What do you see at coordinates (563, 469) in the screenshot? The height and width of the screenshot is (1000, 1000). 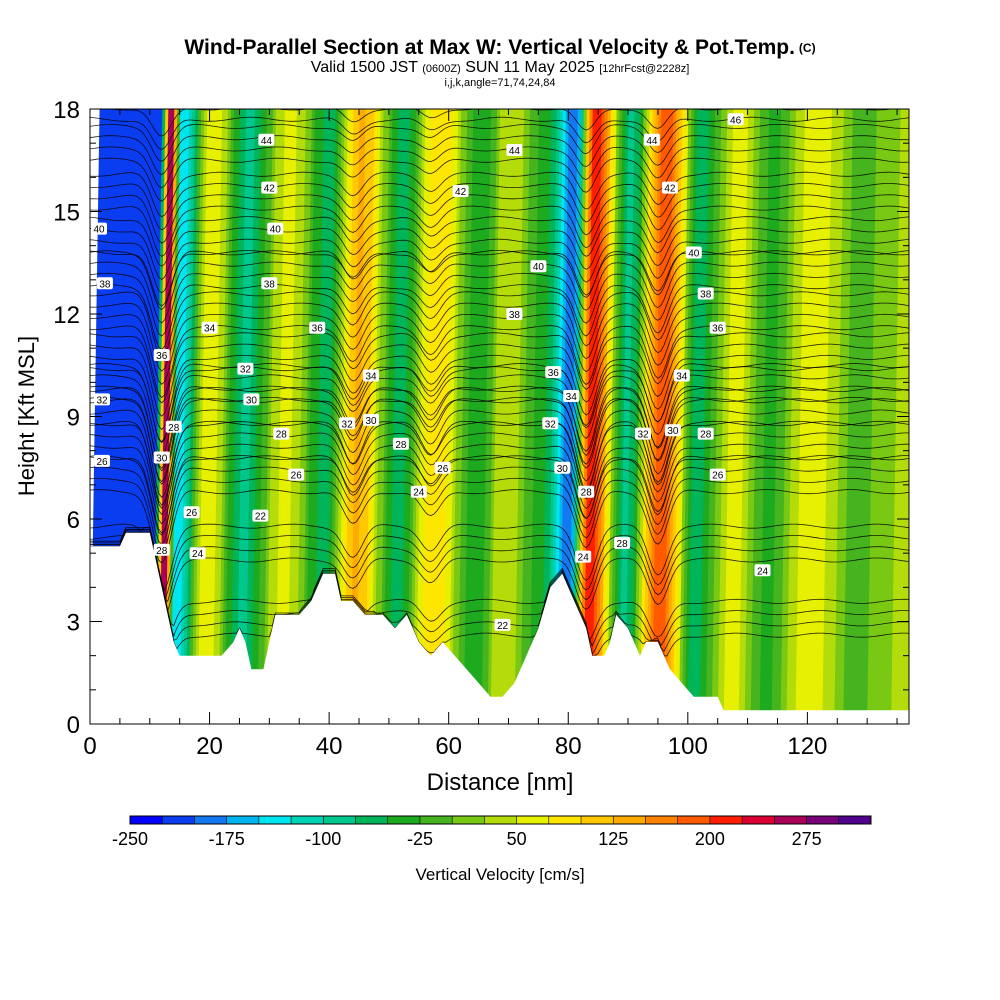 I see `svg-text: 30` at bounding box center [563, 469].